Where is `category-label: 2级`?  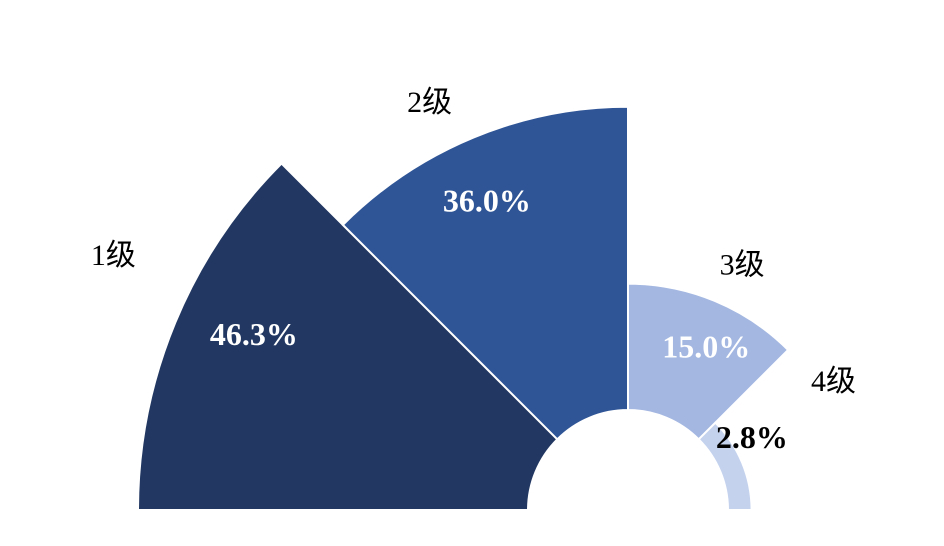
category-label: 2级 is located at coordinates (429, 102).